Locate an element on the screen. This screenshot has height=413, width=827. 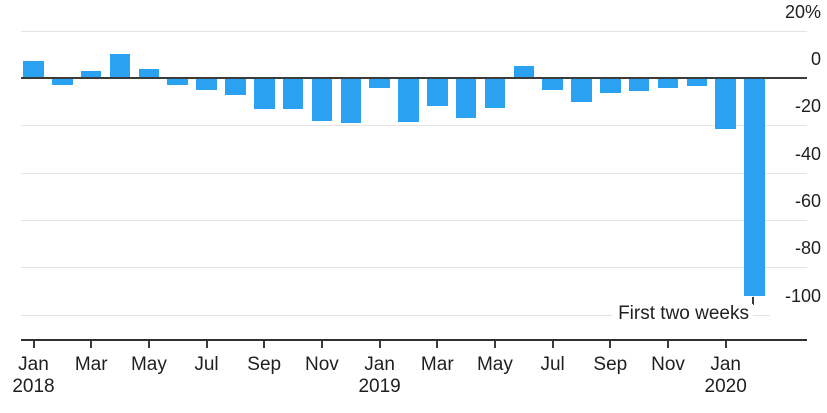
x-tick-jan-2019 is located at coordinates (379, 344).